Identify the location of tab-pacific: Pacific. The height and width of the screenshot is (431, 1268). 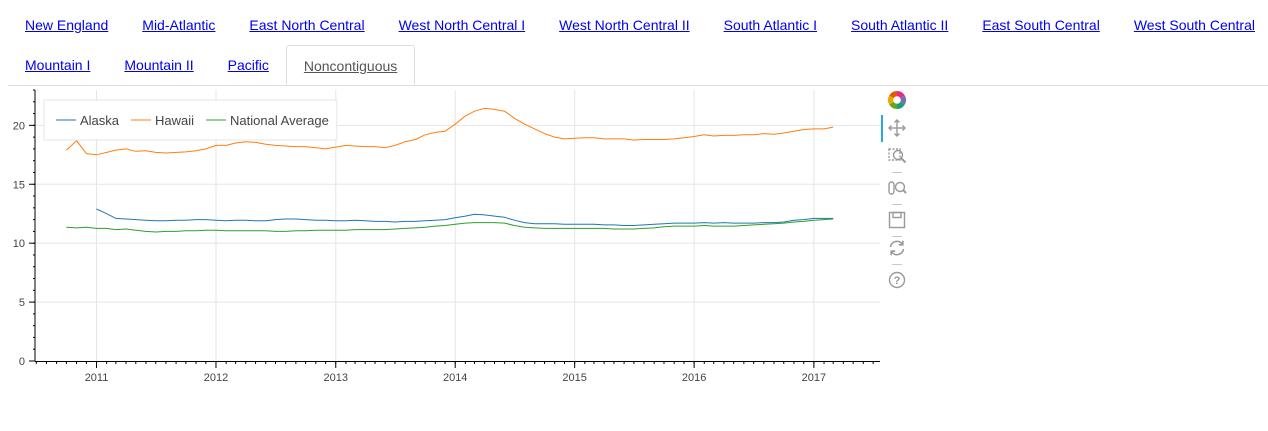
(248, 65).